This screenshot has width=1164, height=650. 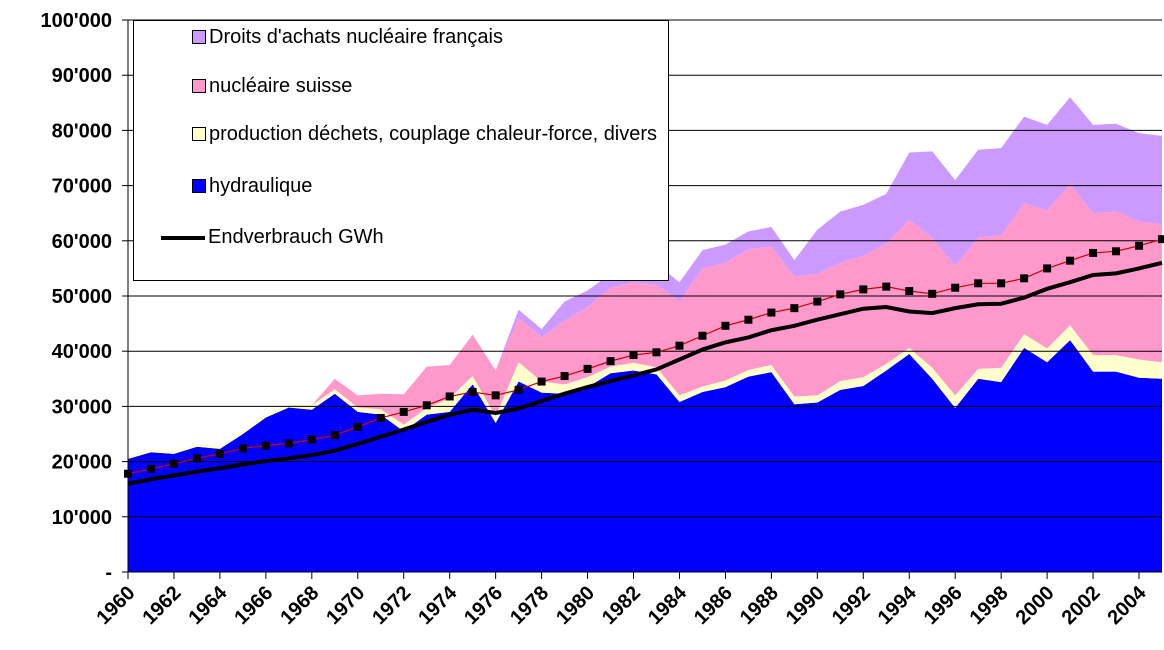 What do you see at coordinates (621, 605) in the screenshot?
I see `x-tick-label: 1982` at bounding box center [621, 605].